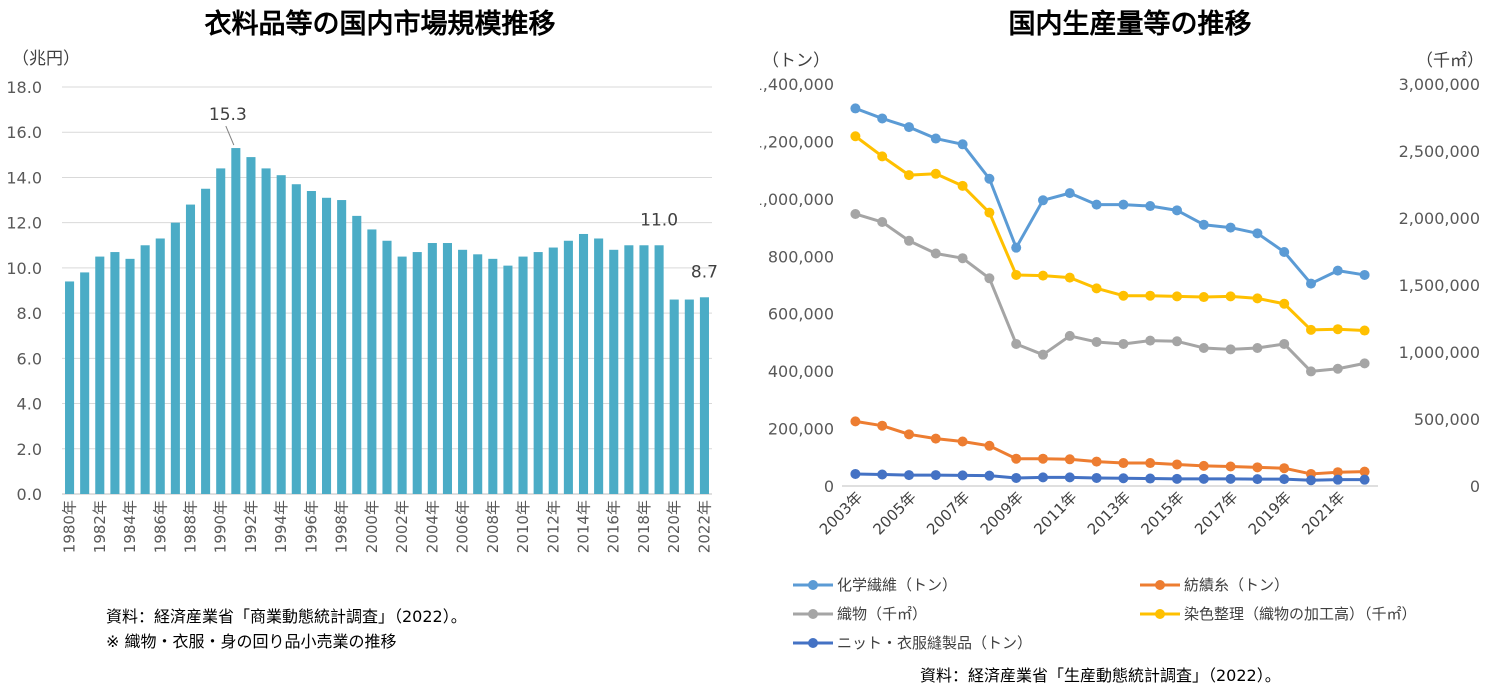 The height and width of the screenshot is (690, 1500). Describe the element at coordinates (1270, 513) in the screenshot. I see `x-tick-label: 2019年` at that location.